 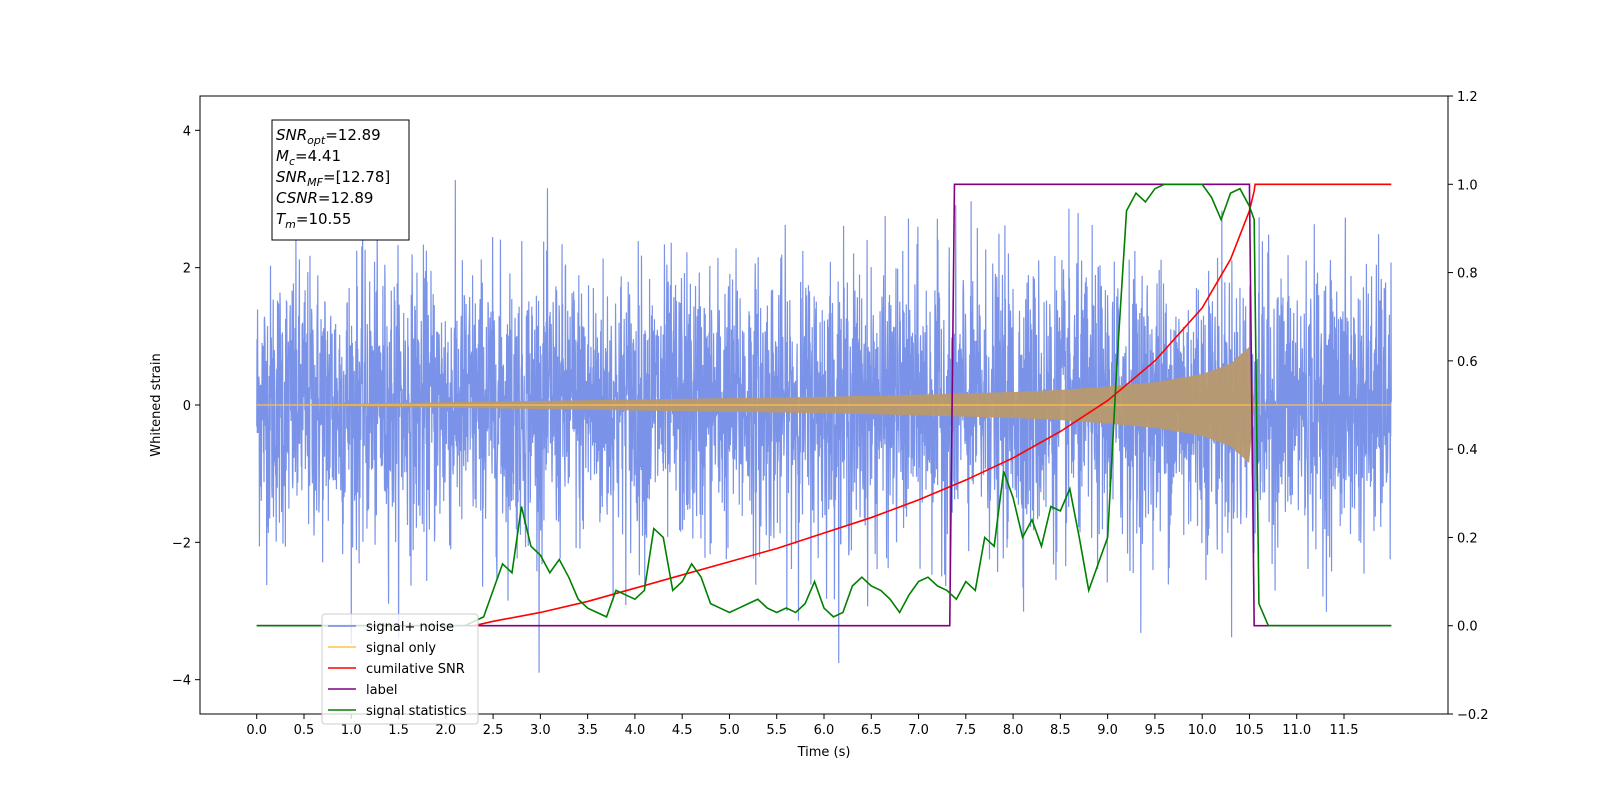 What do you see at coordinates (328, 136) in the screenshot?
I see `info-line: SNRopt=12.89` at bounding box center [328, 136].